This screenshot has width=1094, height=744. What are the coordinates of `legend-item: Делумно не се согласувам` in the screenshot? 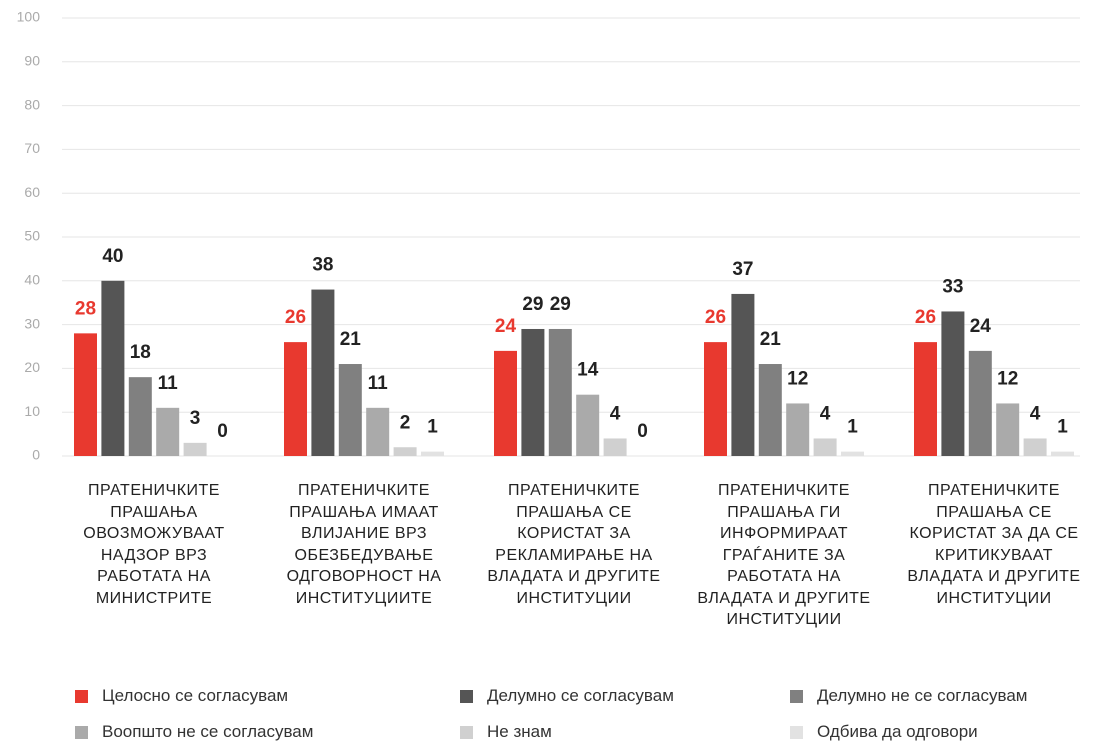 It's located at (908, 696).